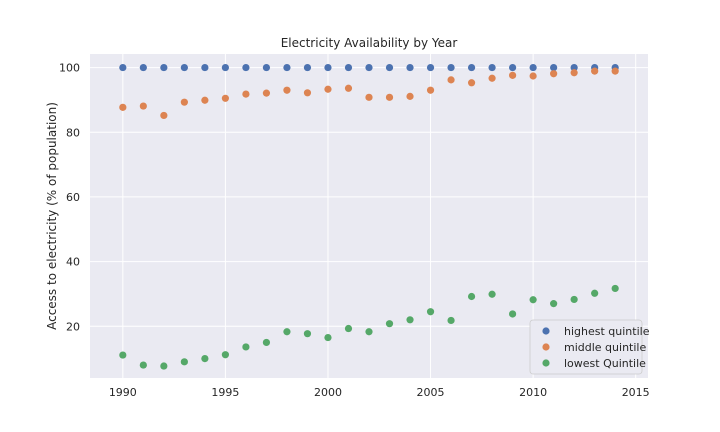 Image resolution: width=720 pixels, height=432 pixels. What do you see at coordinates (123, 392) in the screenshot?
I see `x-tick-label: 1990` at bounding box center [123, 392].